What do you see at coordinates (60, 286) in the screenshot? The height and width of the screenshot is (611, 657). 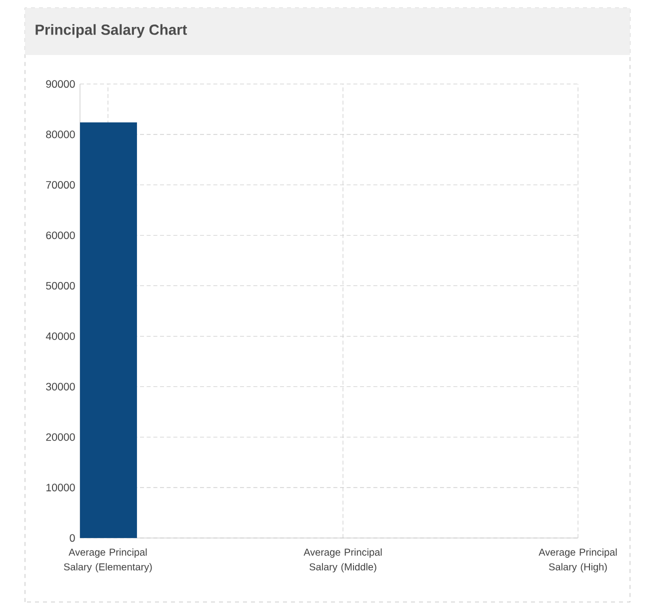 I see `y-tick-label: 50000` at bounding box center [60, 286].